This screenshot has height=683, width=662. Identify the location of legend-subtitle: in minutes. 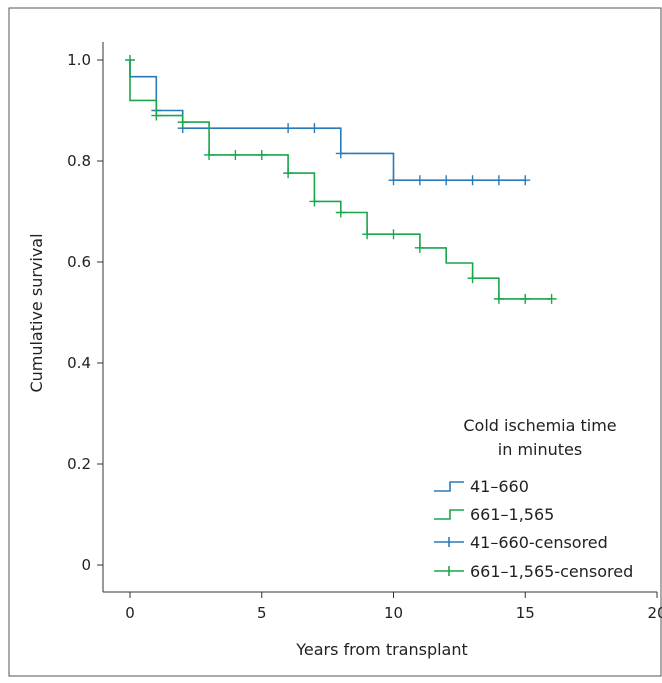
(540, 449).